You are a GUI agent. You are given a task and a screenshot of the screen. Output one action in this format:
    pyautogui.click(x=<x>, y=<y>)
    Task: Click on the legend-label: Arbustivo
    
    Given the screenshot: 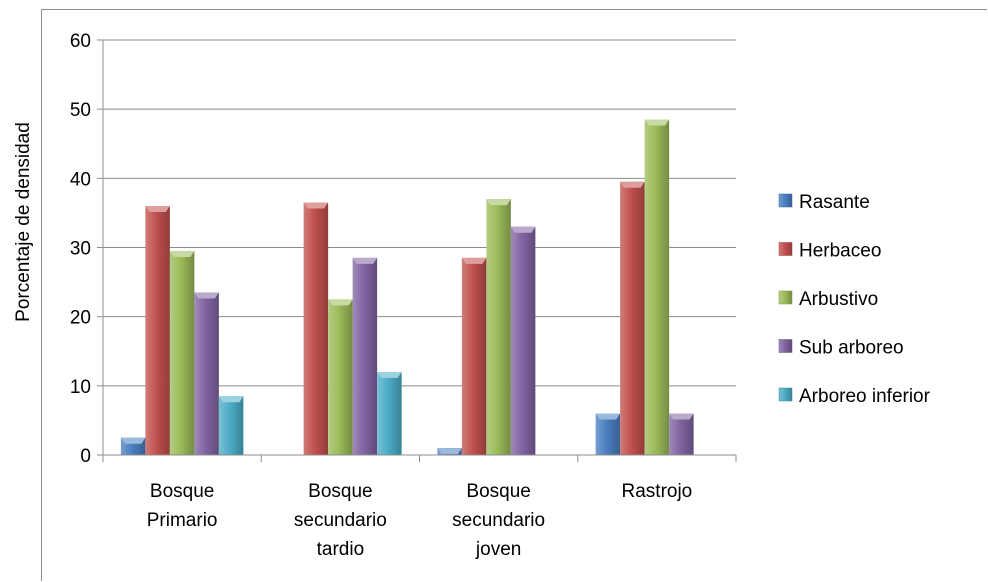 What is the action you would take?
    pyautogui.click(x=838, y=299)
    